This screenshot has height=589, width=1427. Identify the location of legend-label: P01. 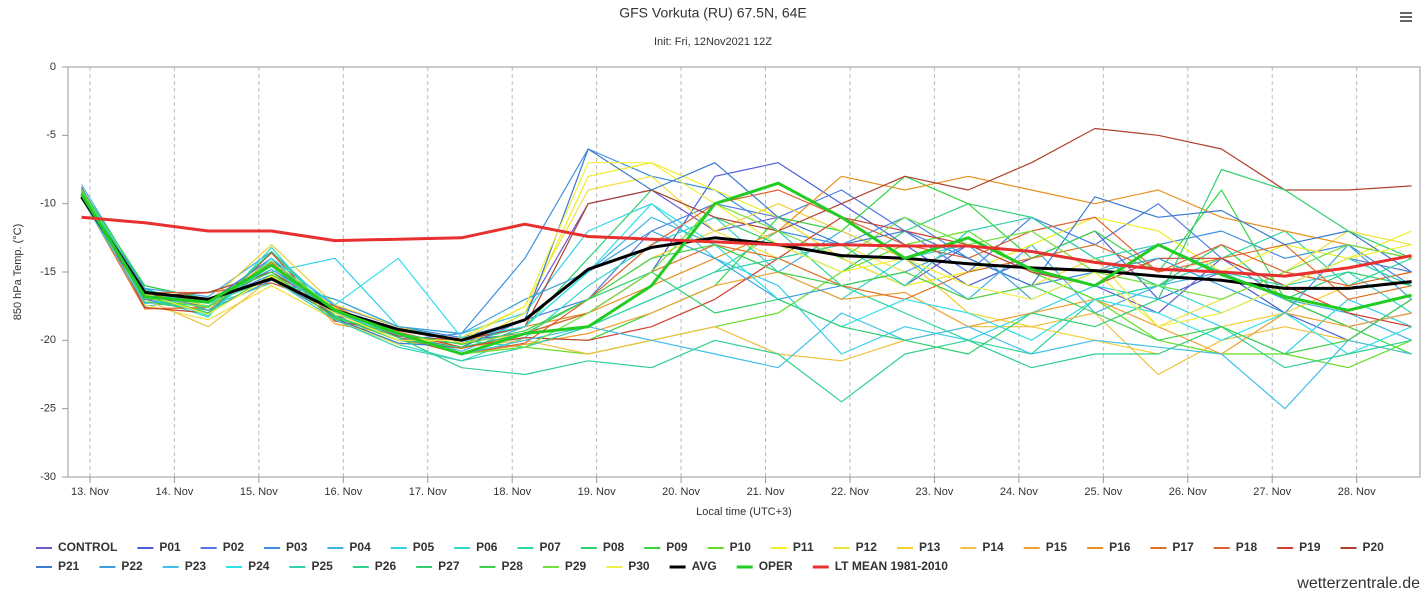
(170, 547).